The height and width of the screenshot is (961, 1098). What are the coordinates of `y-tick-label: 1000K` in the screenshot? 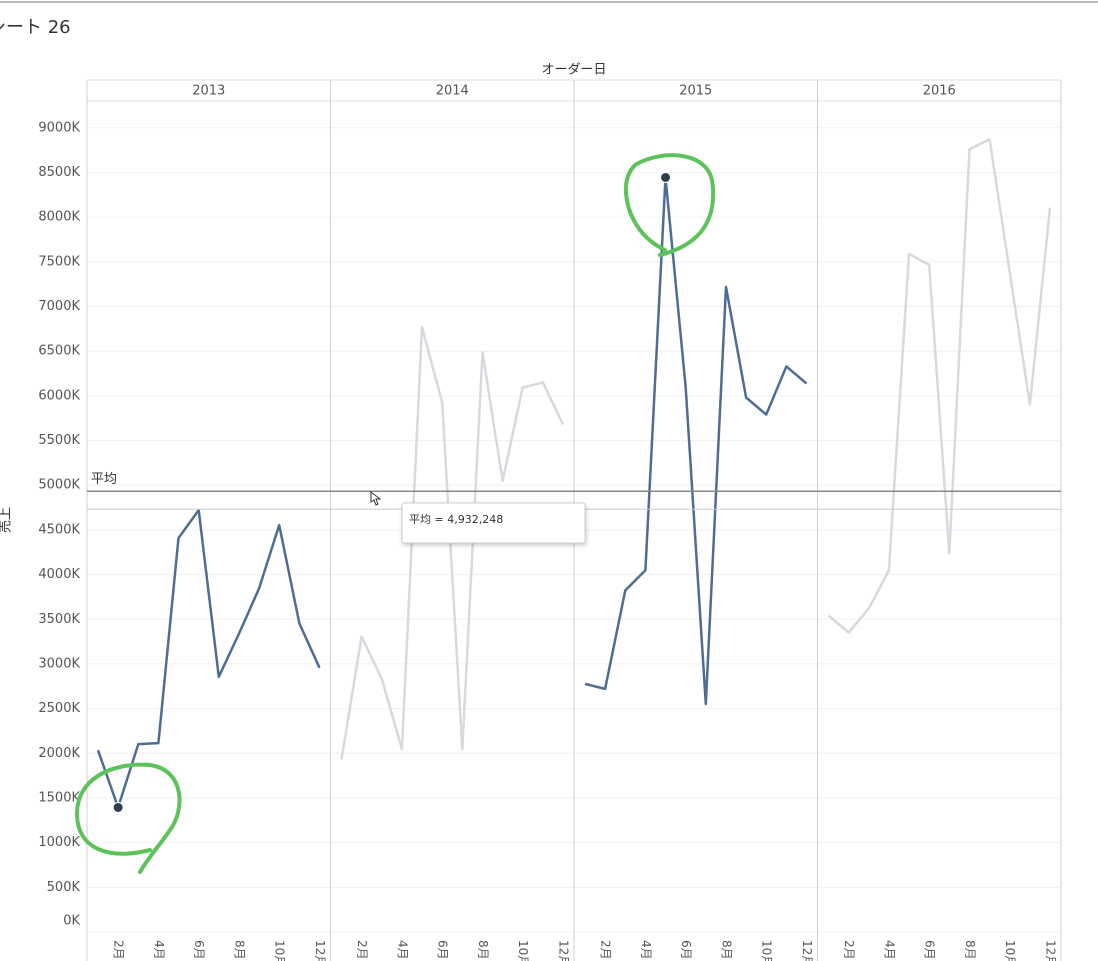 It's located at (59, 842).